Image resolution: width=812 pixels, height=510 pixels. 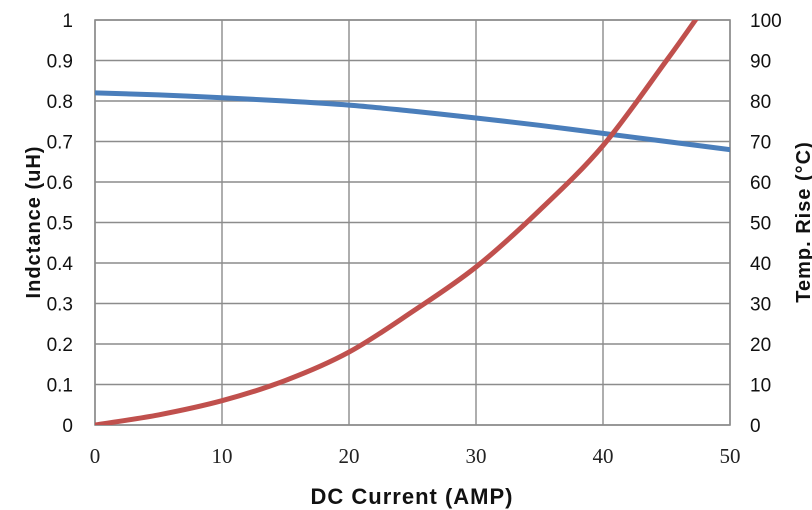 I want to click on y-right-tick-label: 90, so click(x=760, y=62).